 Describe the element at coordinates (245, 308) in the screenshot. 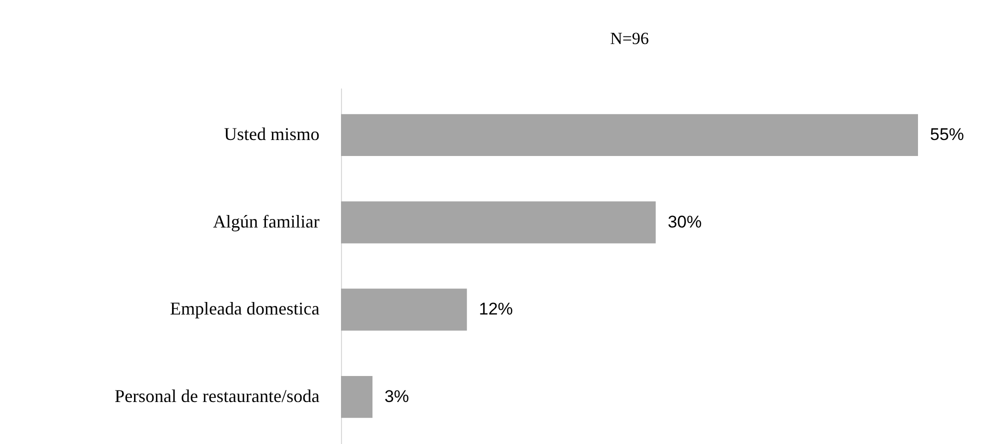

I see `y-tick-label: Empleada domestica` at that location.